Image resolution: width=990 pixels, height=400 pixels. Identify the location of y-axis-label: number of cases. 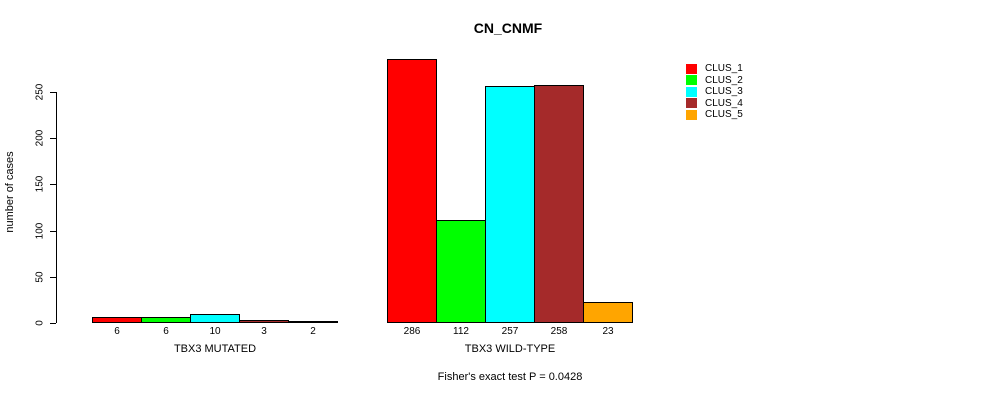
(10, 192).